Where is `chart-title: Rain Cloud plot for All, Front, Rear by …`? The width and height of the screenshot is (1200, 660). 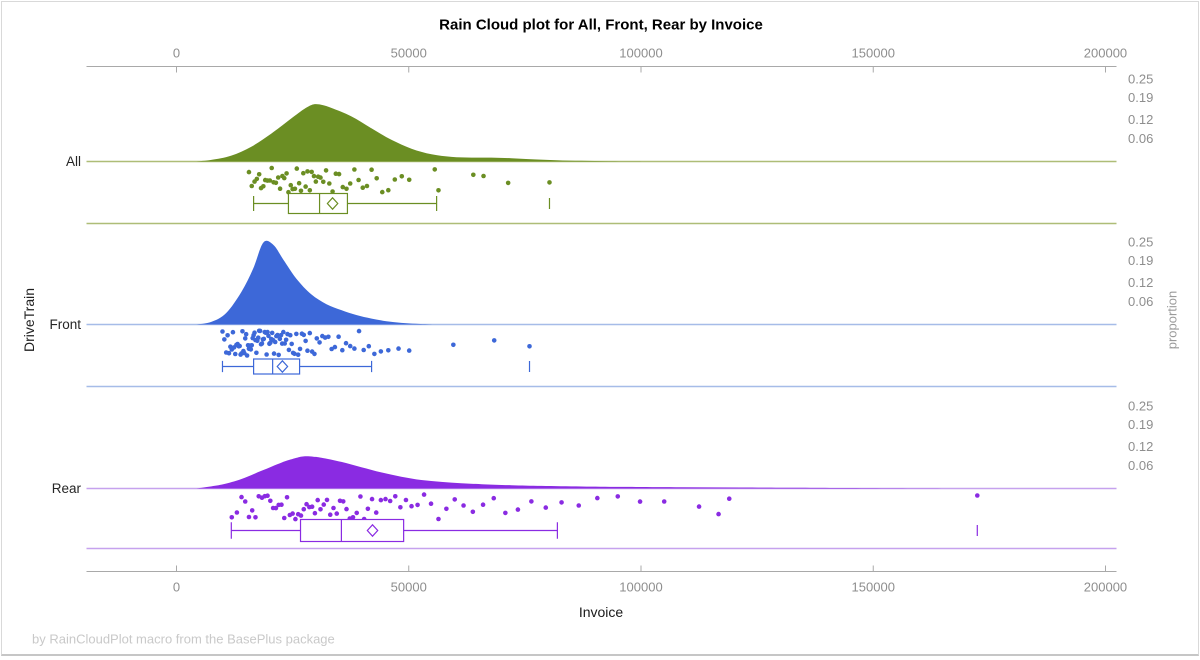 chart-title: Rain Cloud plot for All, Front, Rear by … is located at coordinates (601, 25).